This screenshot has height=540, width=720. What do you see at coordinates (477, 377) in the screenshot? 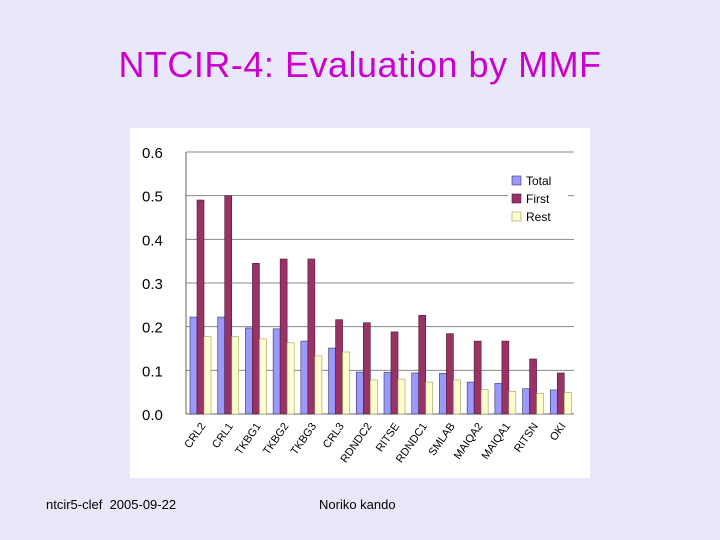
I see `bar-first-maiqa2` at bounding box center [477, 377].